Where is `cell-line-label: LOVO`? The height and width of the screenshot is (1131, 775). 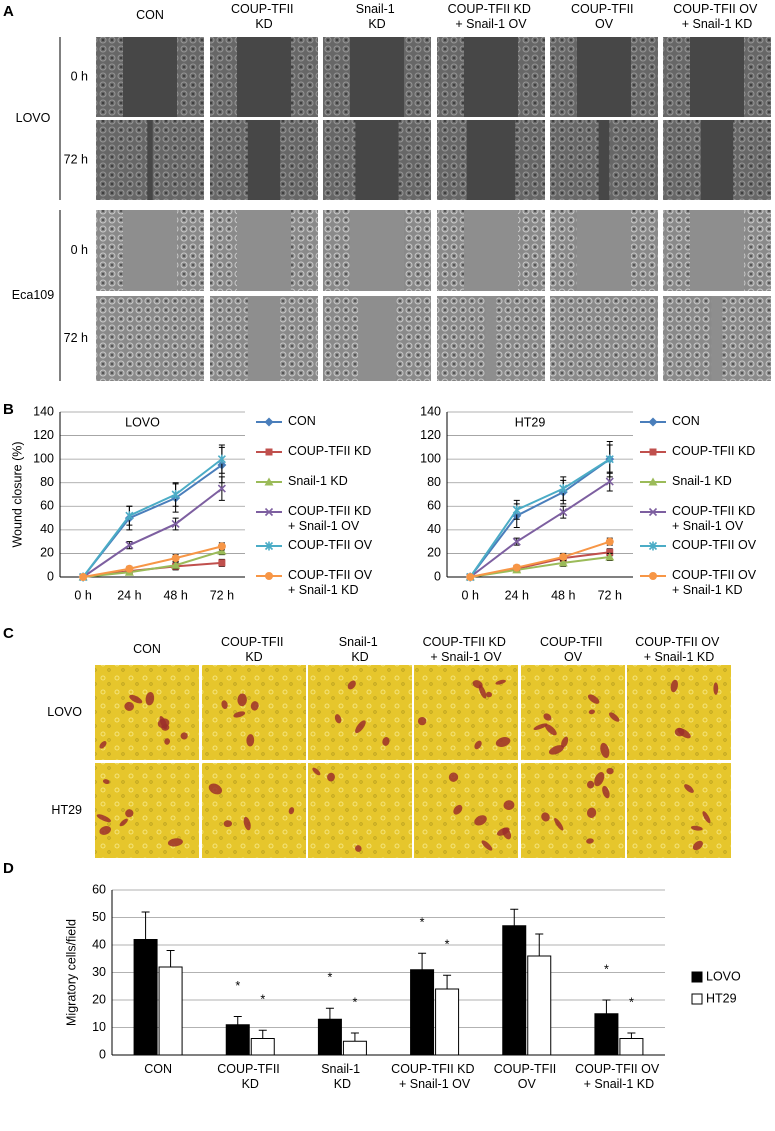
cell-line-label: LOVO is located at coordinates (33, 118).